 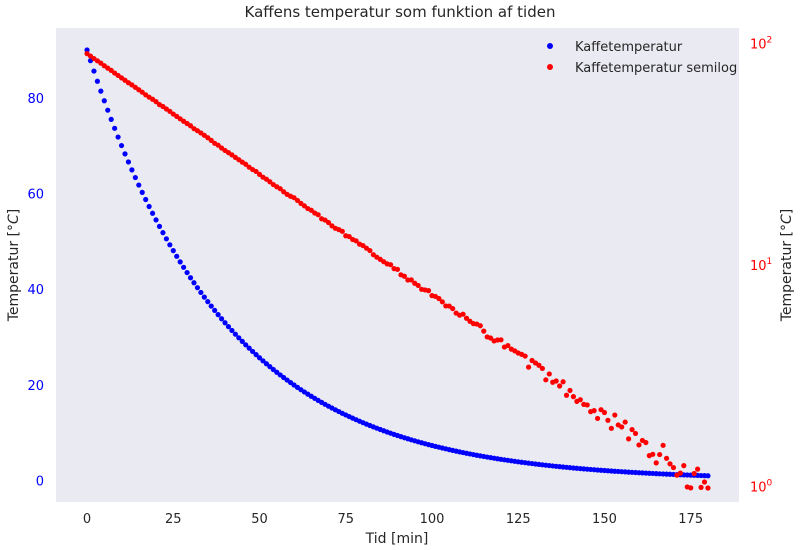 I want to click on left-y-tick-label: 60, so click(x=35, y=194).